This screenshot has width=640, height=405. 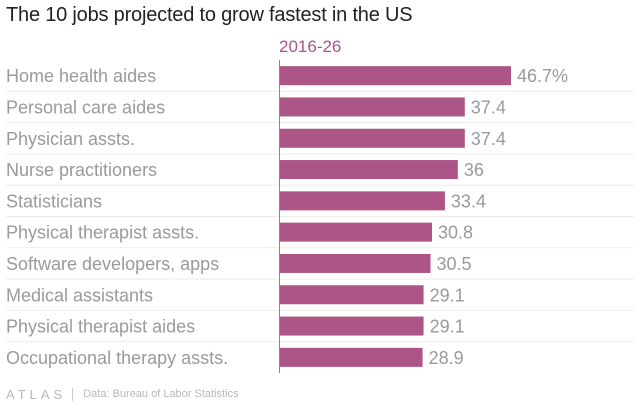 I want to click on category-label: Physician assts., so click(x=70, y=139).